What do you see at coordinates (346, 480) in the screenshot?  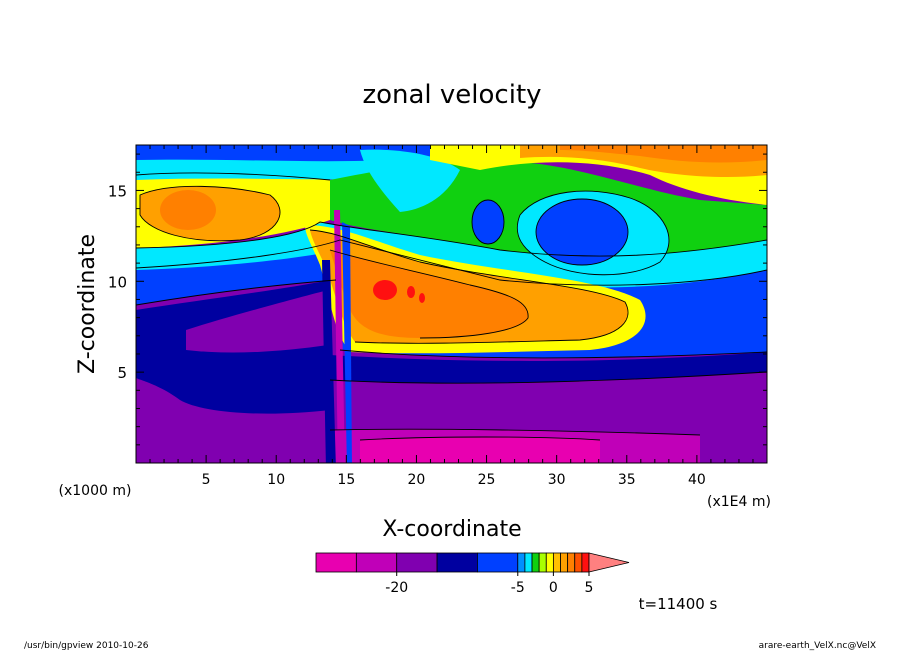 I see `x-tick-label: 15` at bounding box center [346, 480].